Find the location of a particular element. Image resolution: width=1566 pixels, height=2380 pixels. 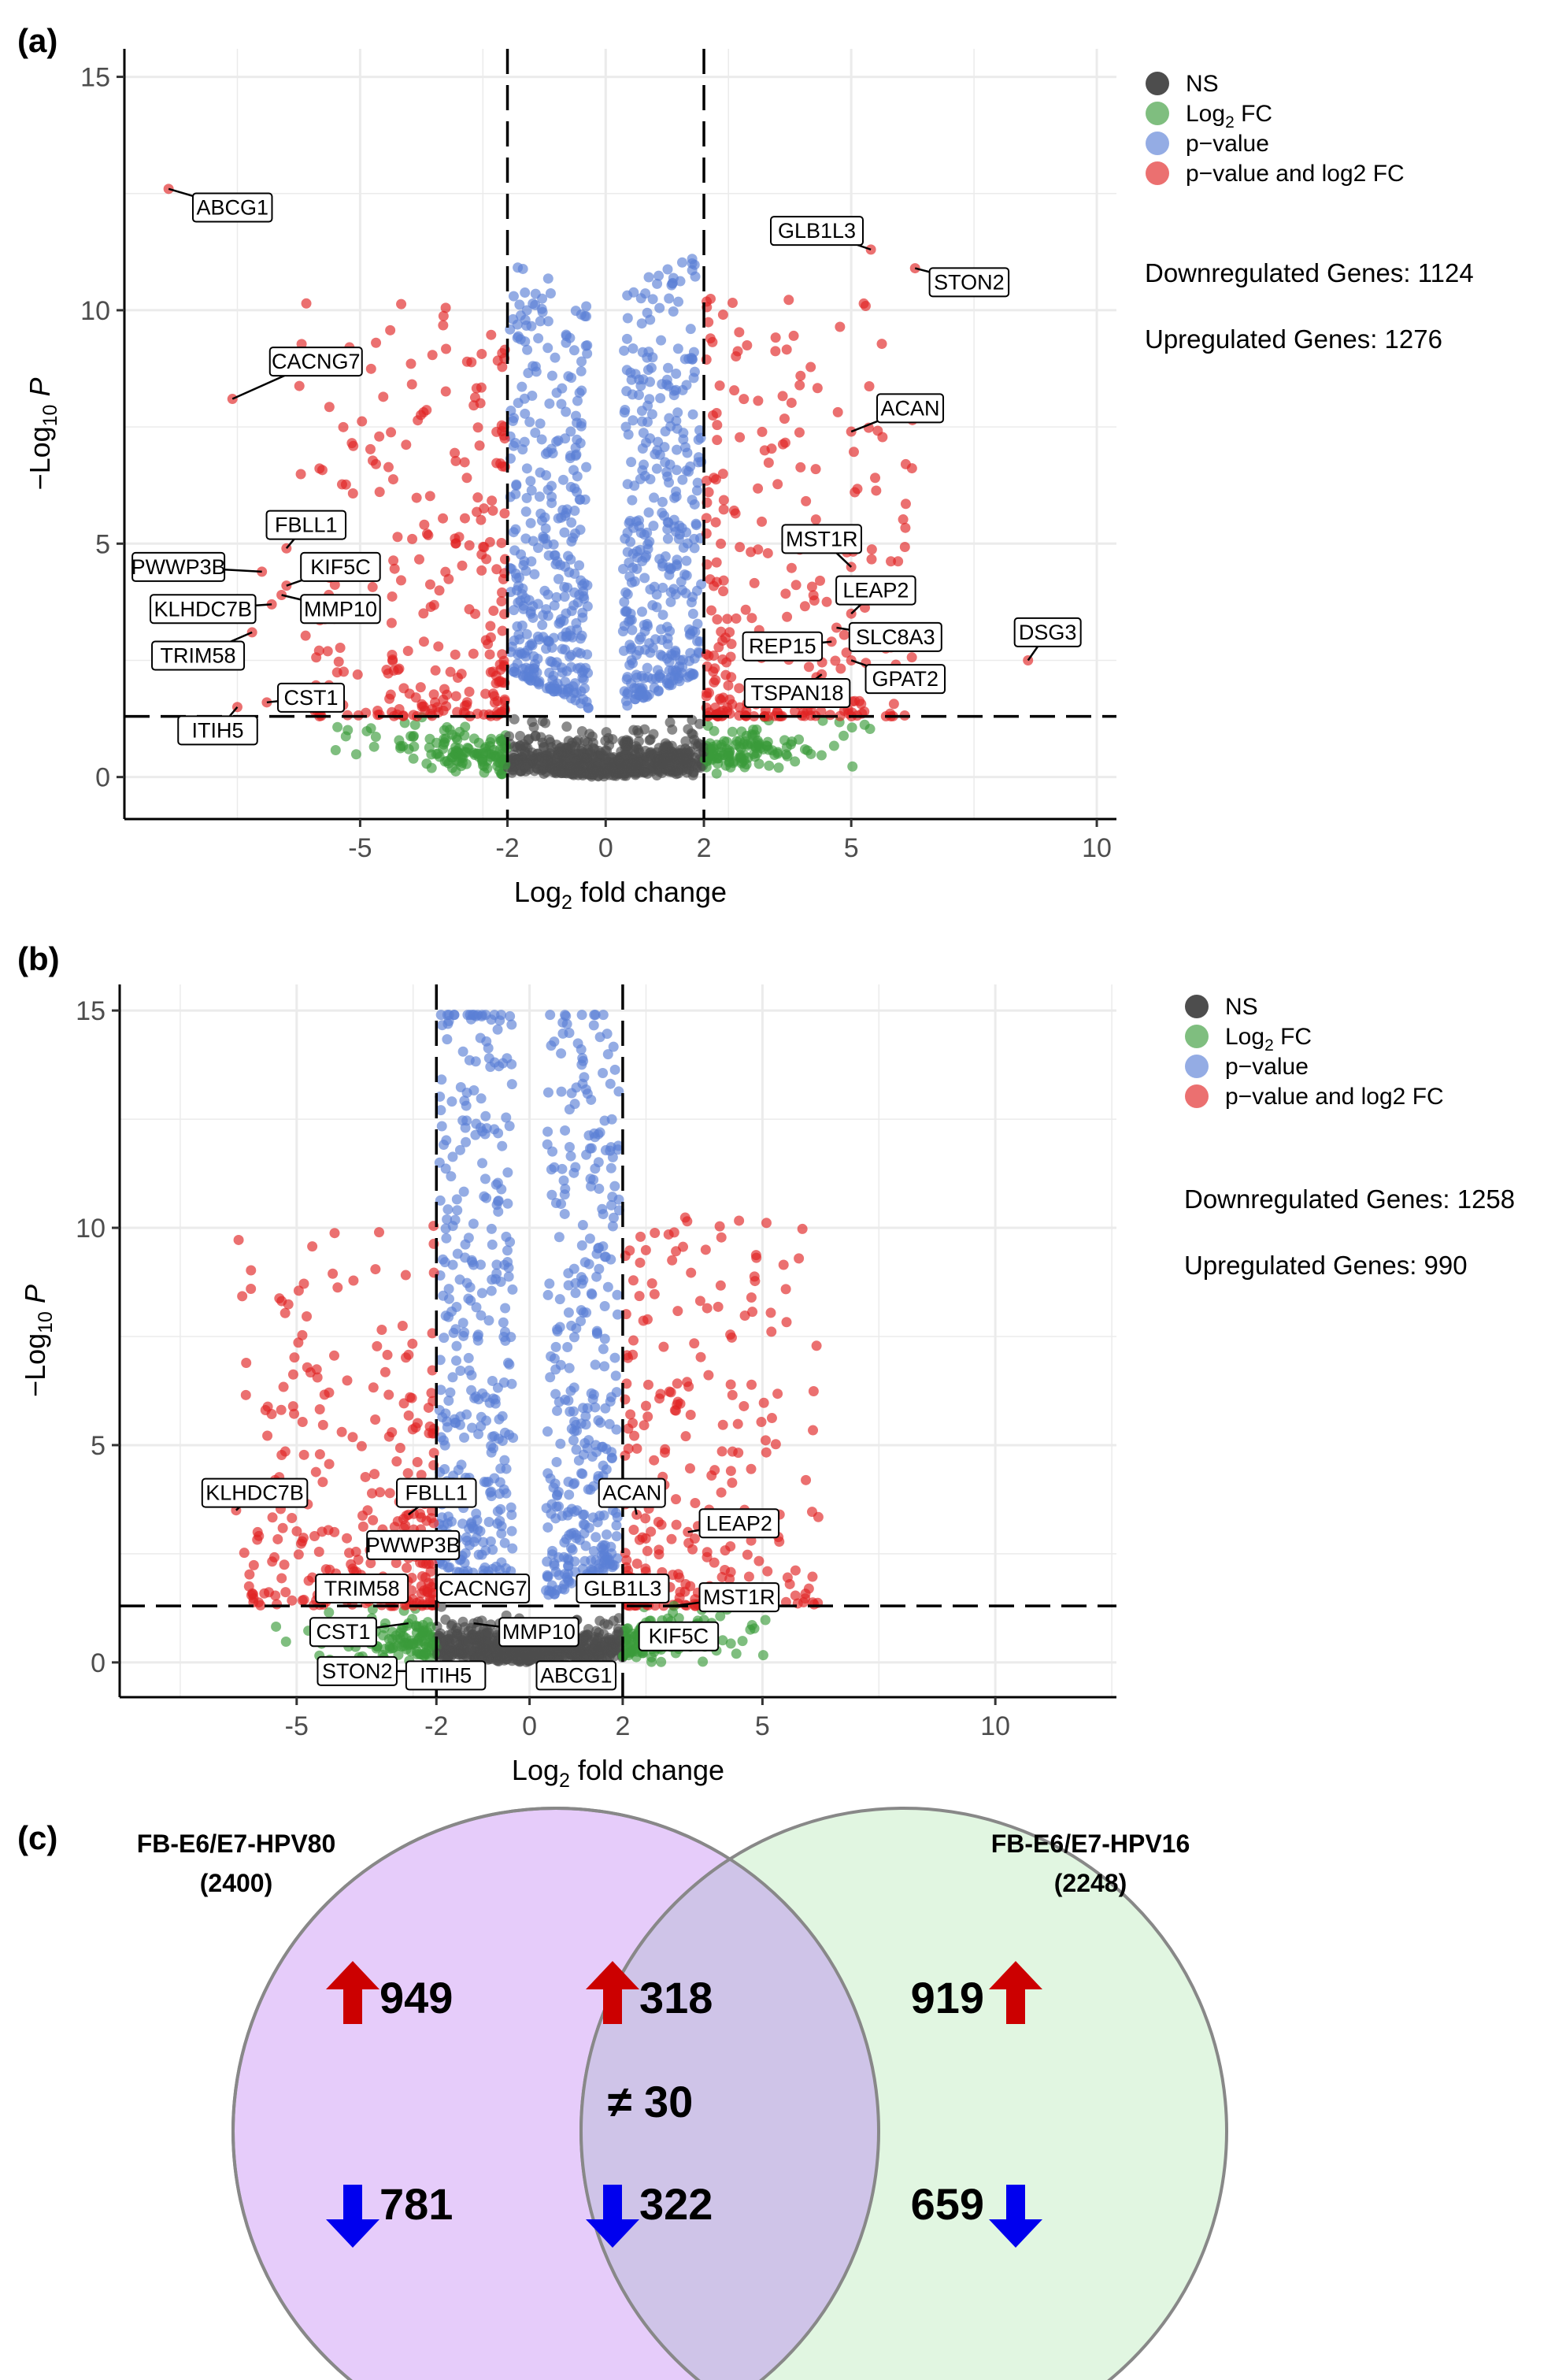

gene-label: MST1R is located at coordinates (739, 1597).